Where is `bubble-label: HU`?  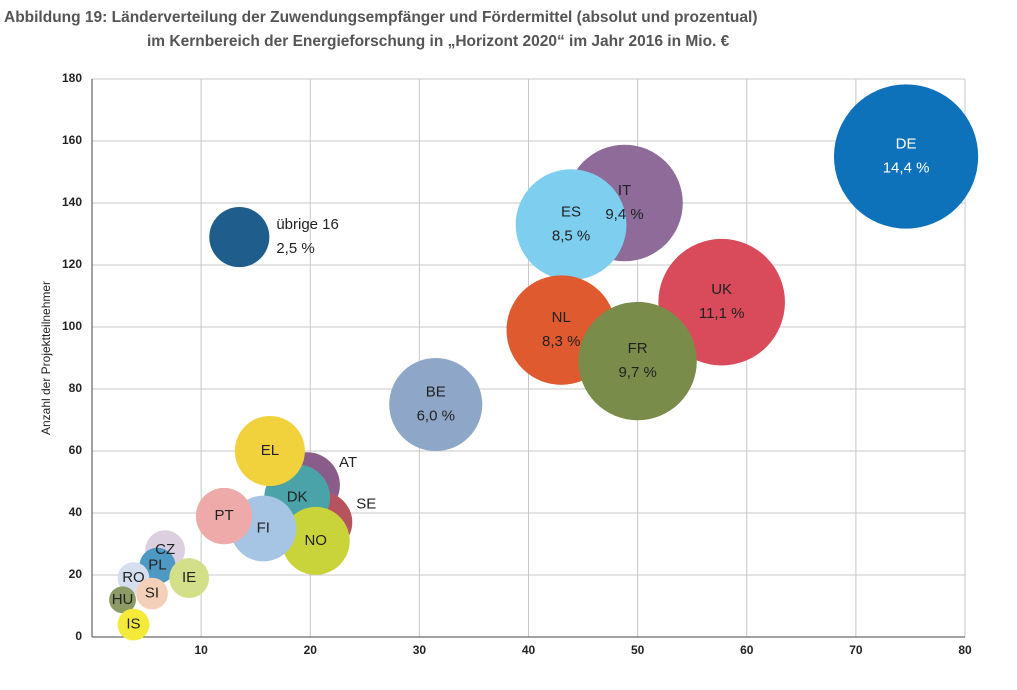 bubble-label: HU is located at coordinates (123, 599).